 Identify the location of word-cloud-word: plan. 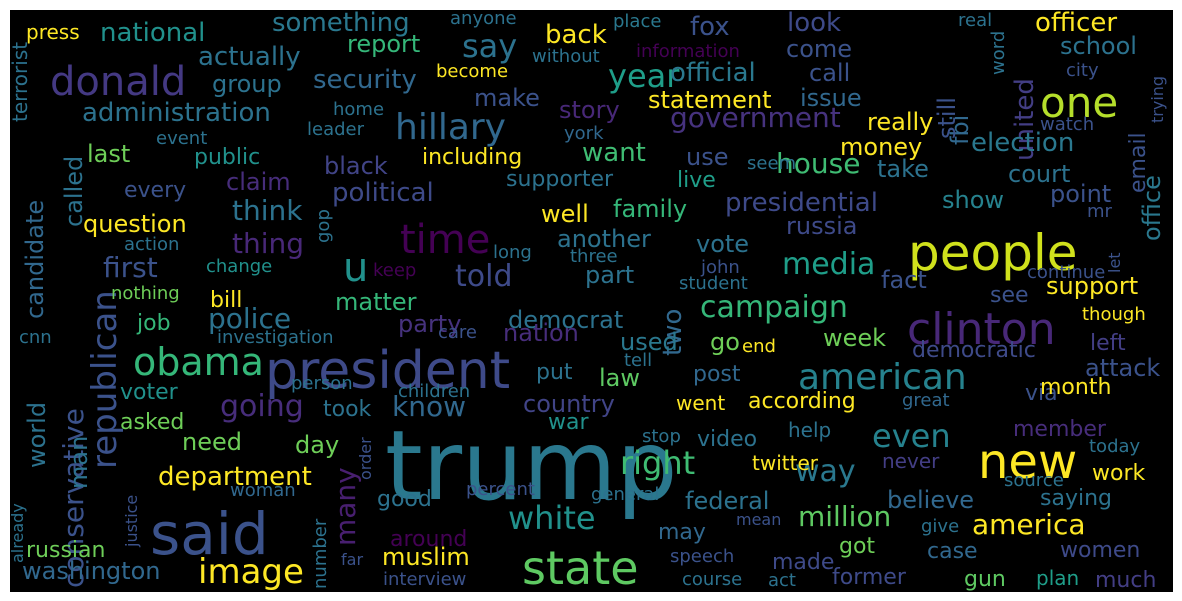
(1058, 578).